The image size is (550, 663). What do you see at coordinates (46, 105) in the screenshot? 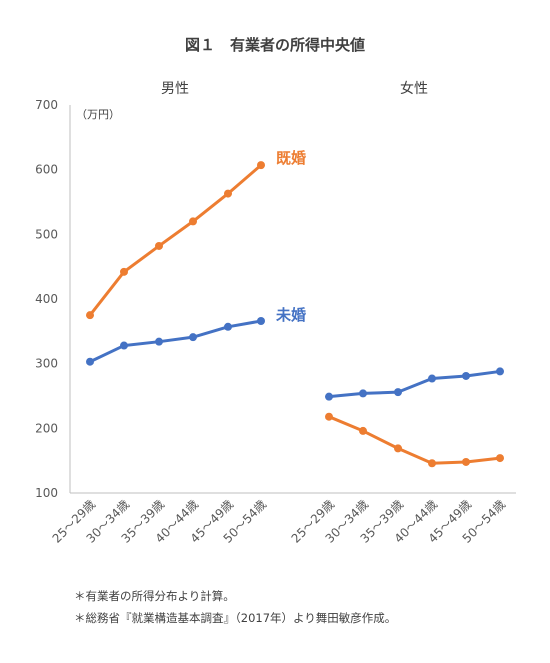
I see `y-tick-700: 700` at bounding box center [46, 105].